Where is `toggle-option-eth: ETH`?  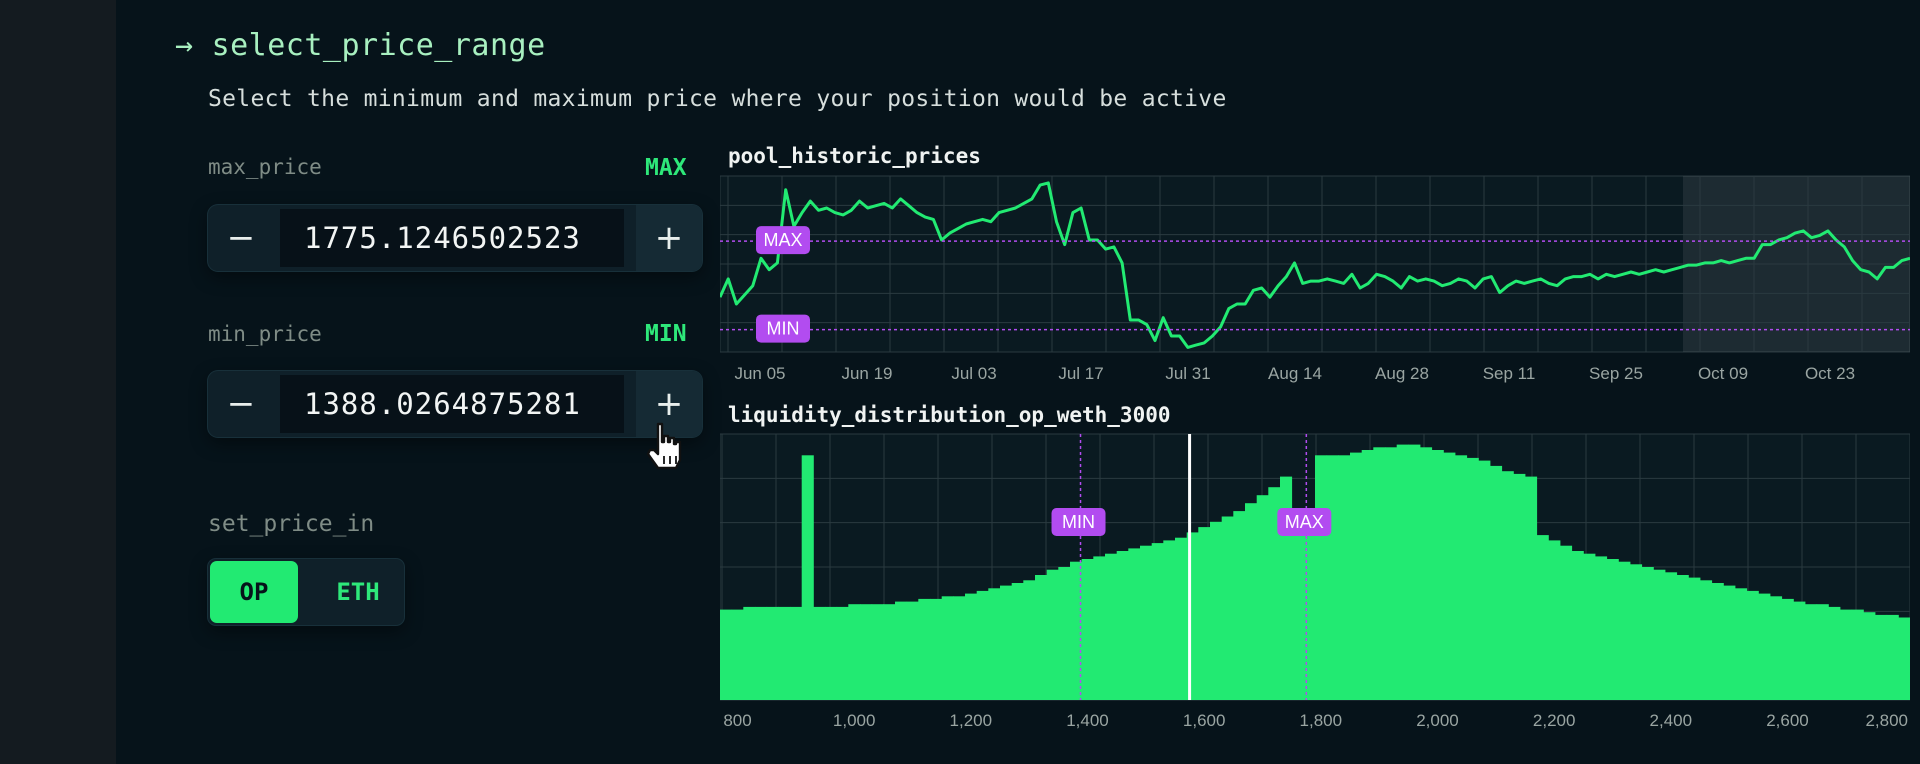
toggle-option-eth: ETH is located at coordinates (358, 592).